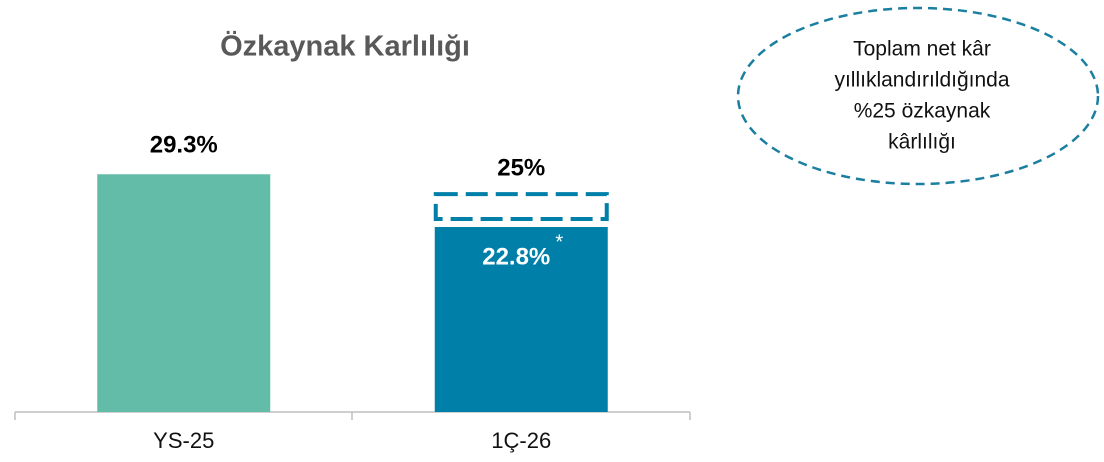 This screenshot has height=462, width=1104. I want to click on annualized-label: 25%, so click(521, 167).